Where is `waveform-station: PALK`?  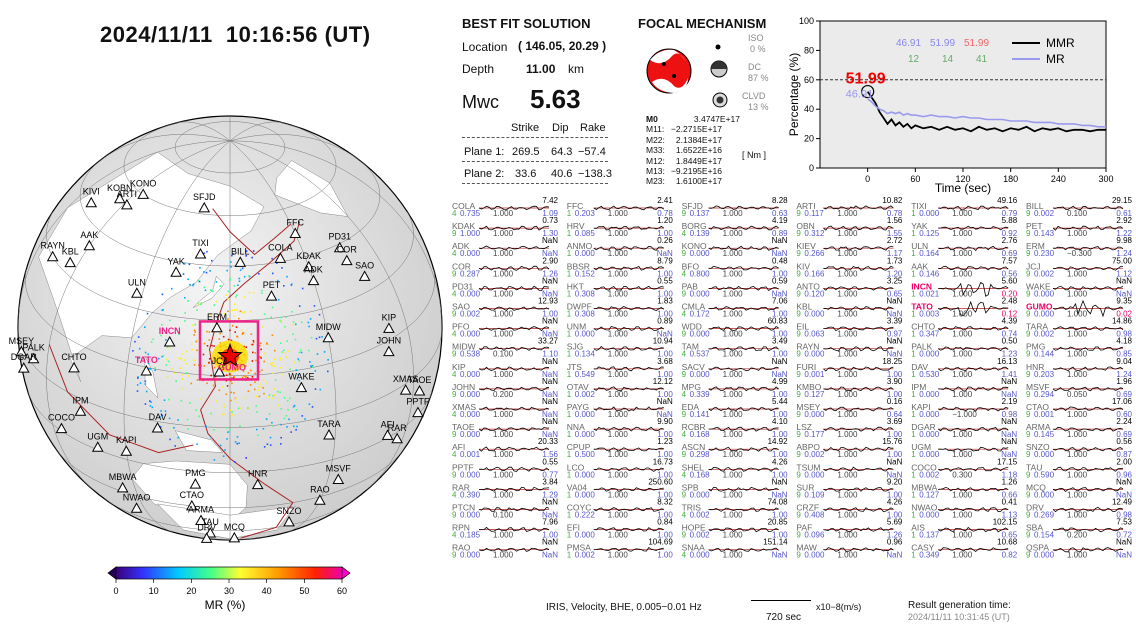
waveform-station: PALK is located at coordinates (921, 347).